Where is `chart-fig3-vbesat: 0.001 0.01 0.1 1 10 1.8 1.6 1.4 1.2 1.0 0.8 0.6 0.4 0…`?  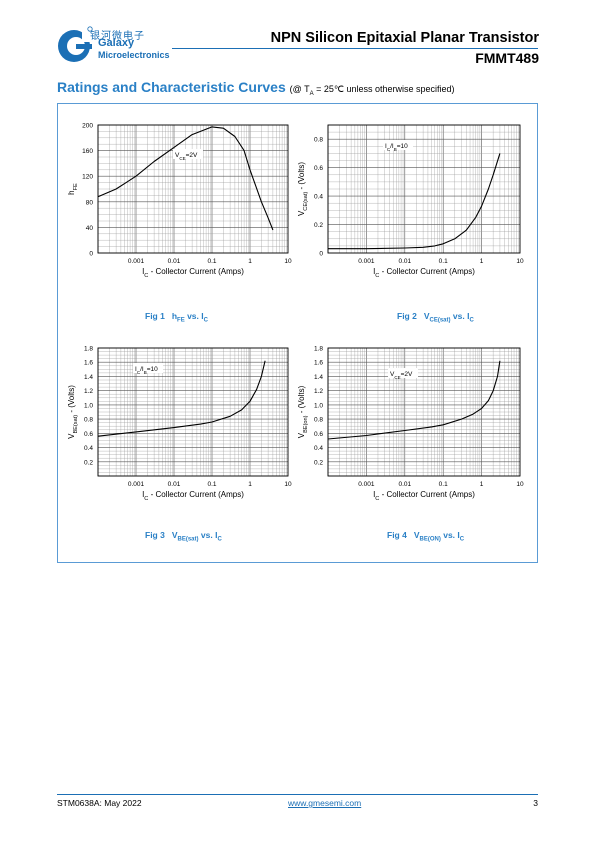
chart-fig3-vbesat: 0.001 0.01 0.1 1 10 1.8 1.6 1.4 1.2 1.0 0.8 0.6 0.4 0… is located at coordinates (179, 424).